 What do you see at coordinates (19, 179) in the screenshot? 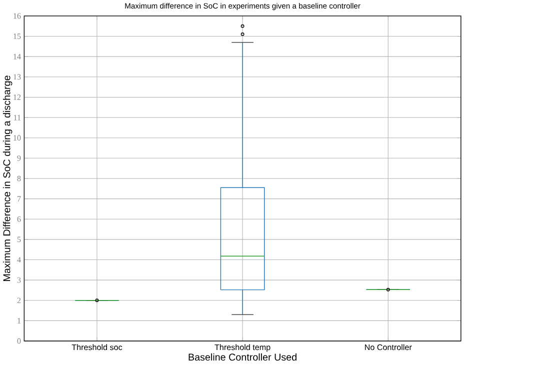
I see `y-tick-label: 8` at bounding box center [19, 179].